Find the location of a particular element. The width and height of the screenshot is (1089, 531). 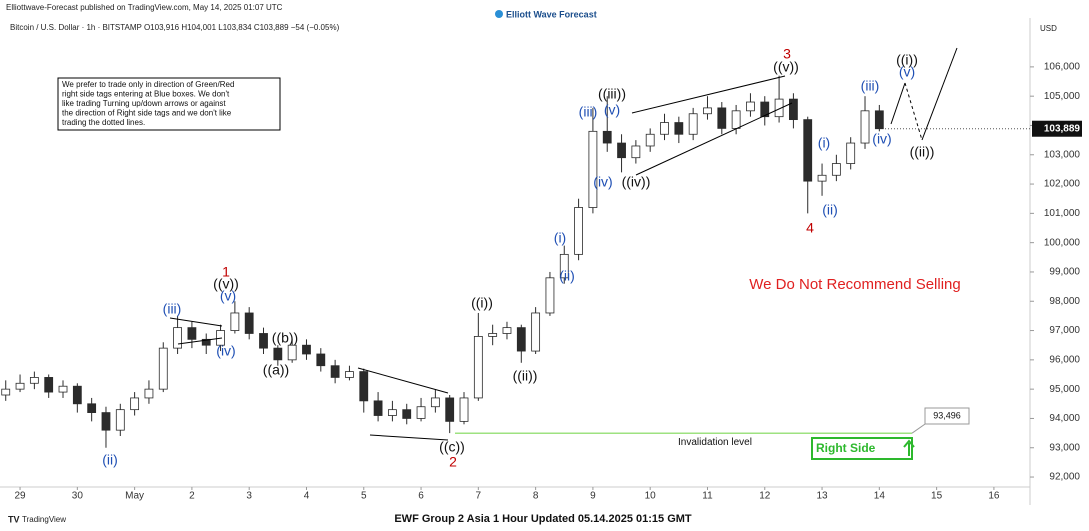

x-tick-label: 15 is located at coordinates (937, 496).